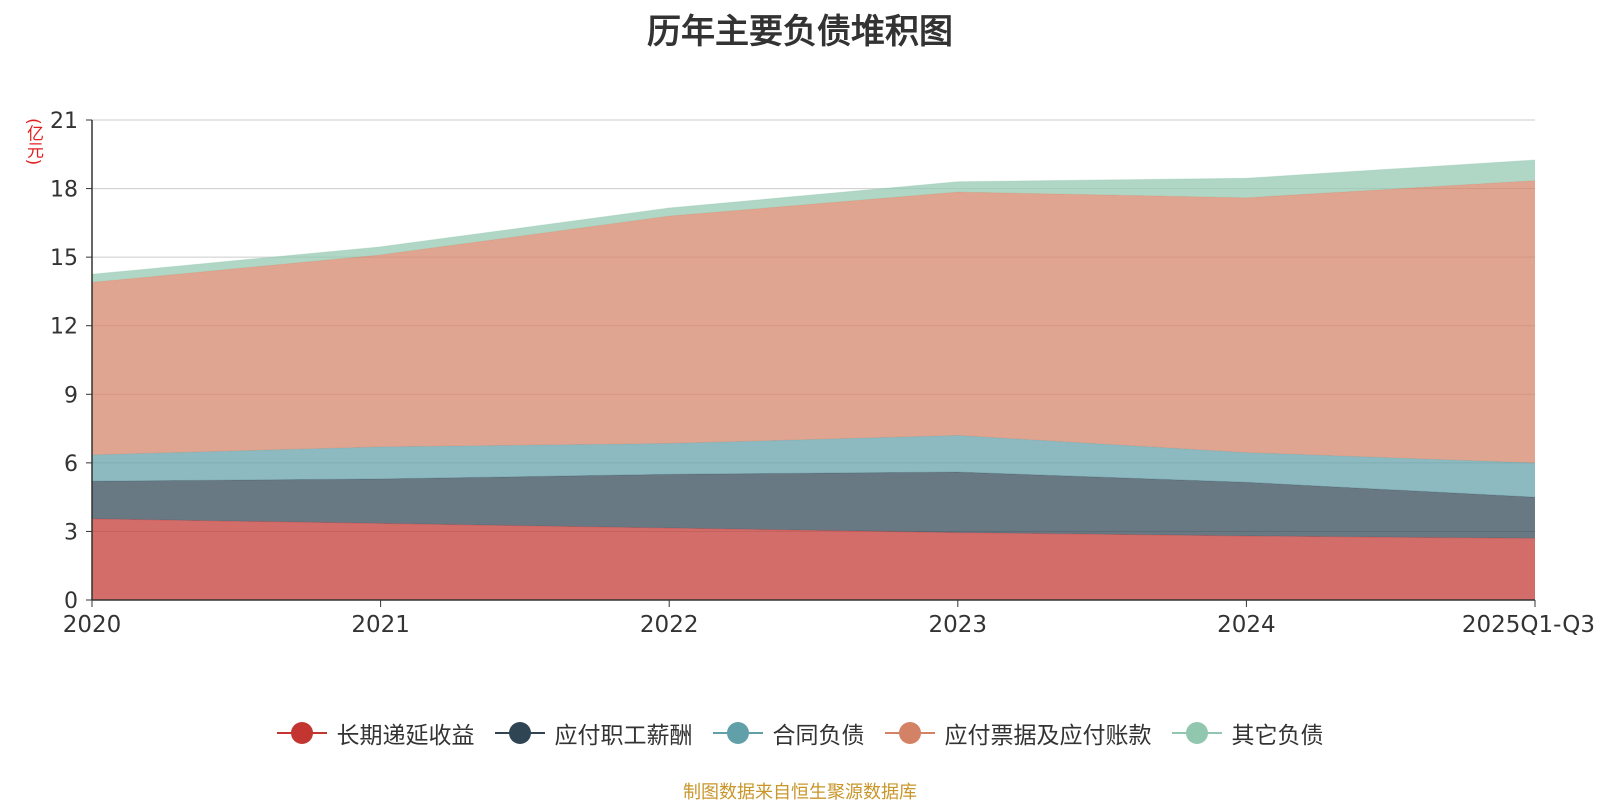 This screenshot has height=804, width=1600. I want to click on y-tick-label: 0, so click(71, 601).